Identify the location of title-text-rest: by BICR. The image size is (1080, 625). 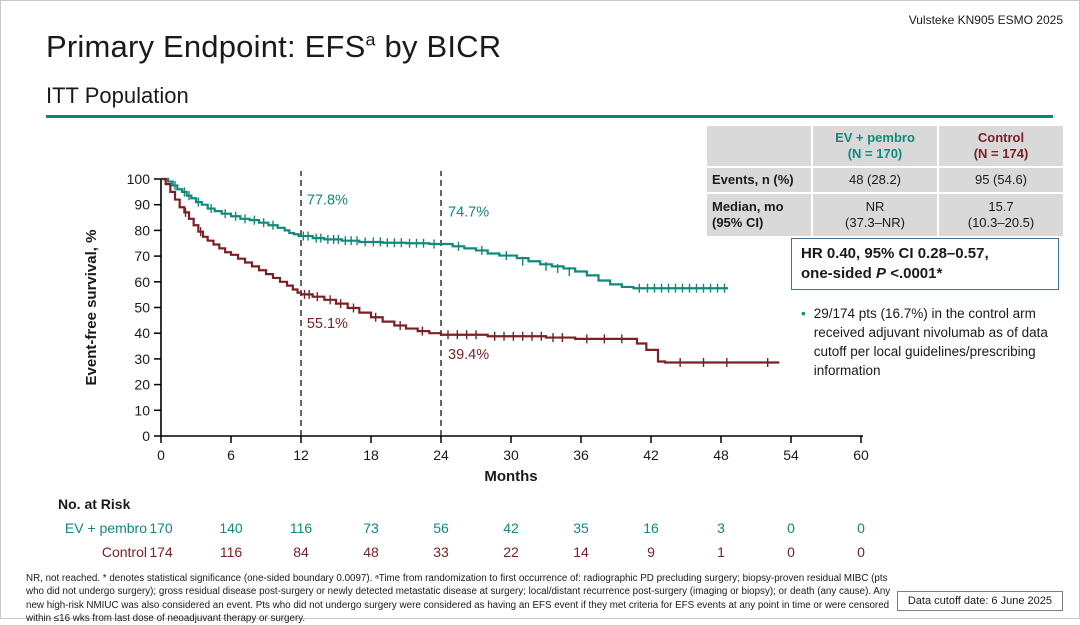
(438, 46).